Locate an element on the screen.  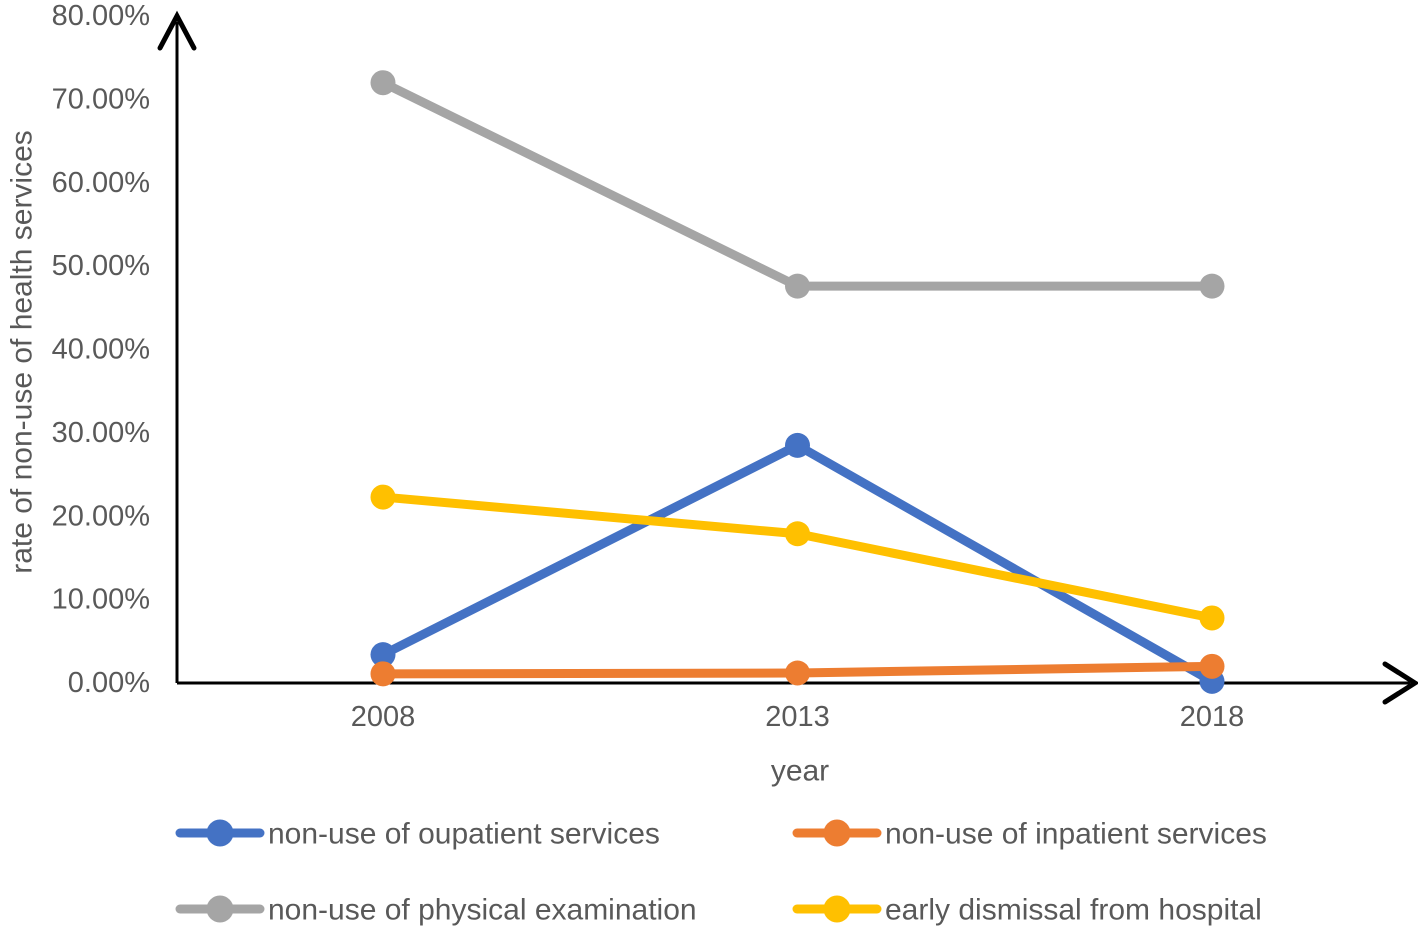
x-tick-label: 2018 is located at coordinates (1212, 717).